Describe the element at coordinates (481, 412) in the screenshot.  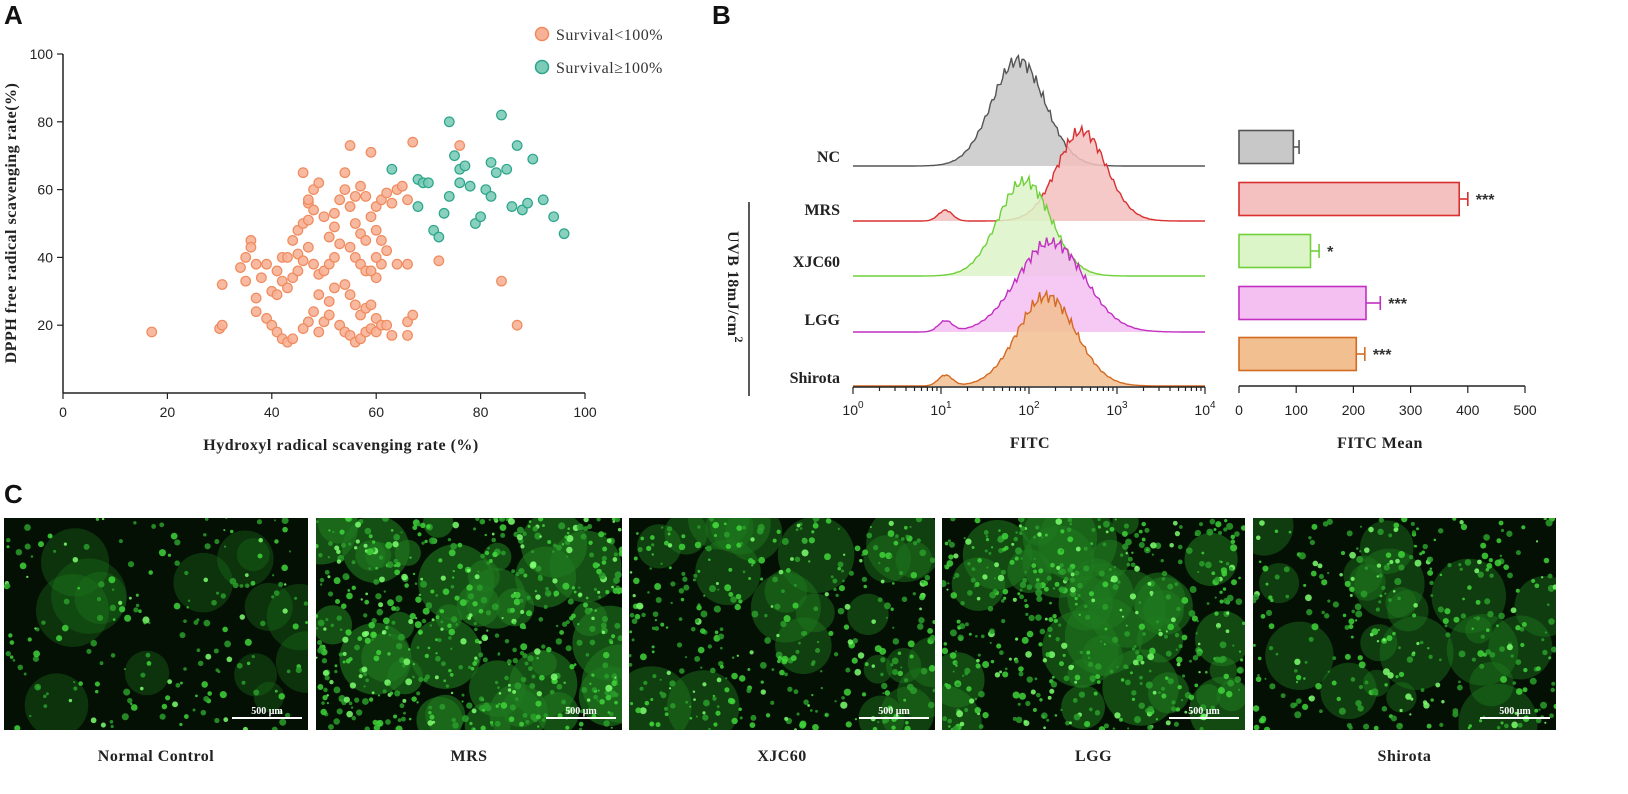
I see `x-tick-label: 80` at that location.